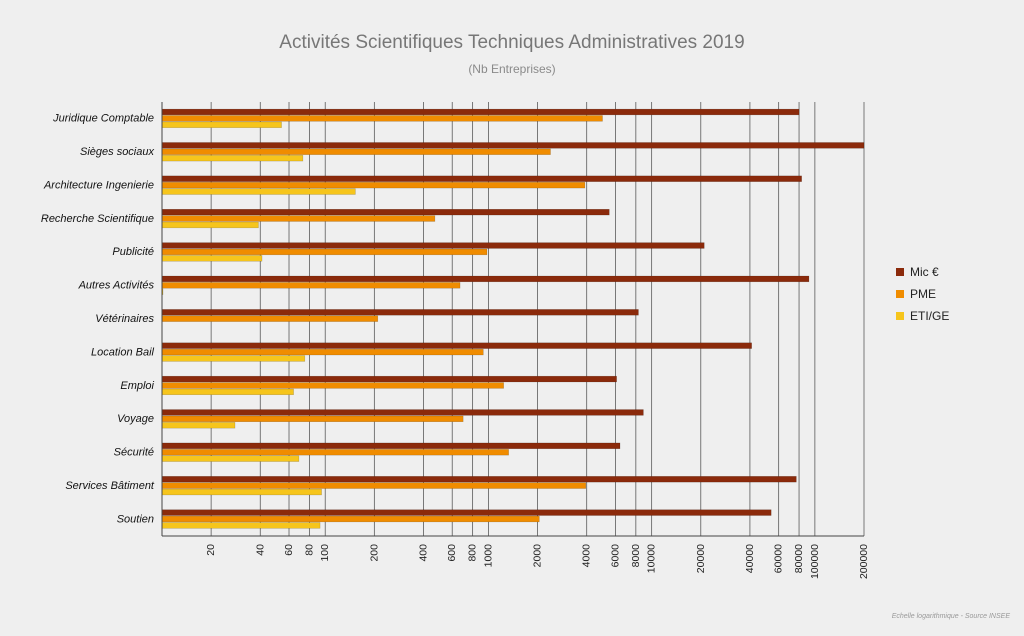 This screenshot has width=1024, height=636. I want to click on legend-item-pme: PME, so click(922, 294).